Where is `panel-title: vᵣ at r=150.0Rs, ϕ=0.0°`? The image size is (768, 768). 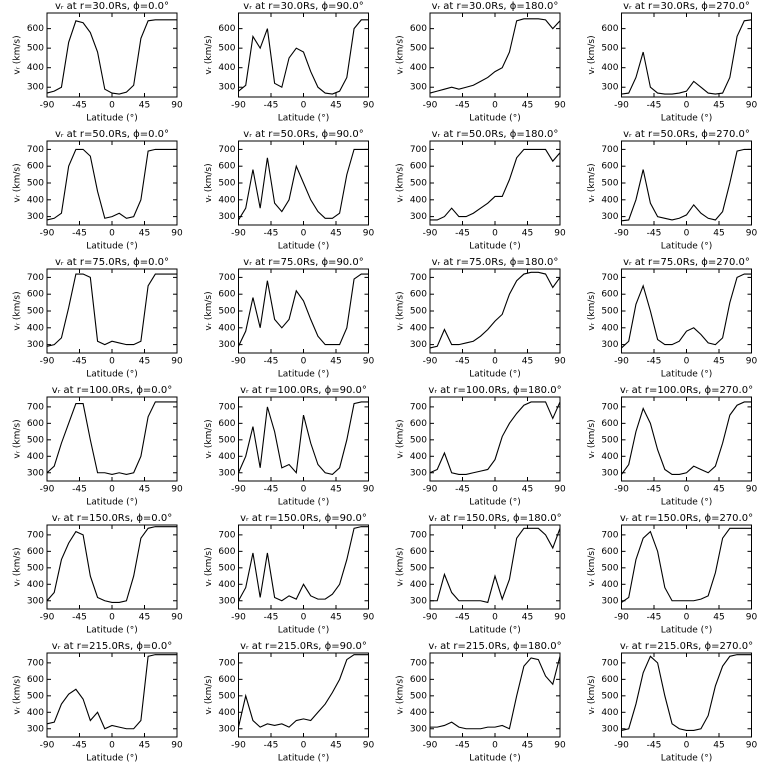
panel-title: vᵣ at r=150.0Rs, ϕ=0.0° is located at coordinates (112, 518).